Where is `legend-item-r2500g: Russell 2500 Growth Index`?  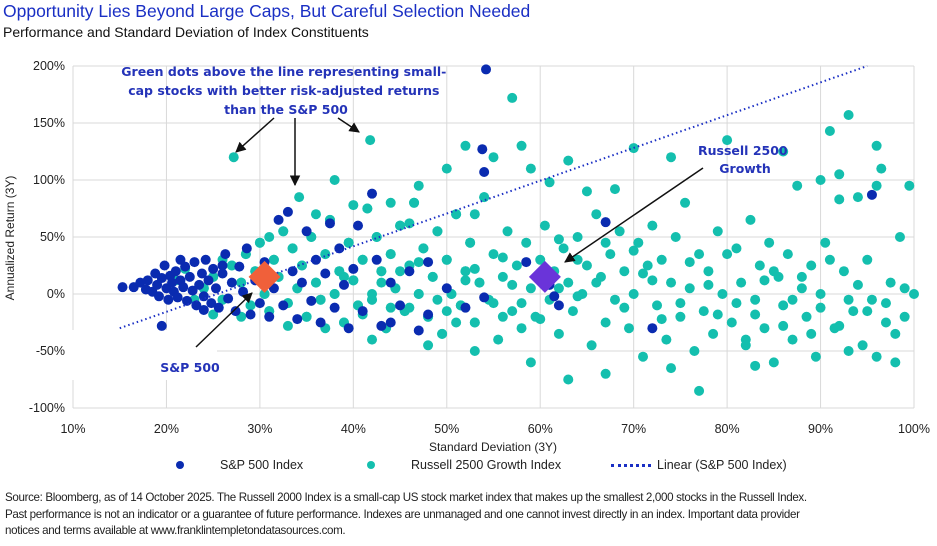 legend-item-r2500g: Russell 2500 Growth Index is located at coordinates (464, 465).